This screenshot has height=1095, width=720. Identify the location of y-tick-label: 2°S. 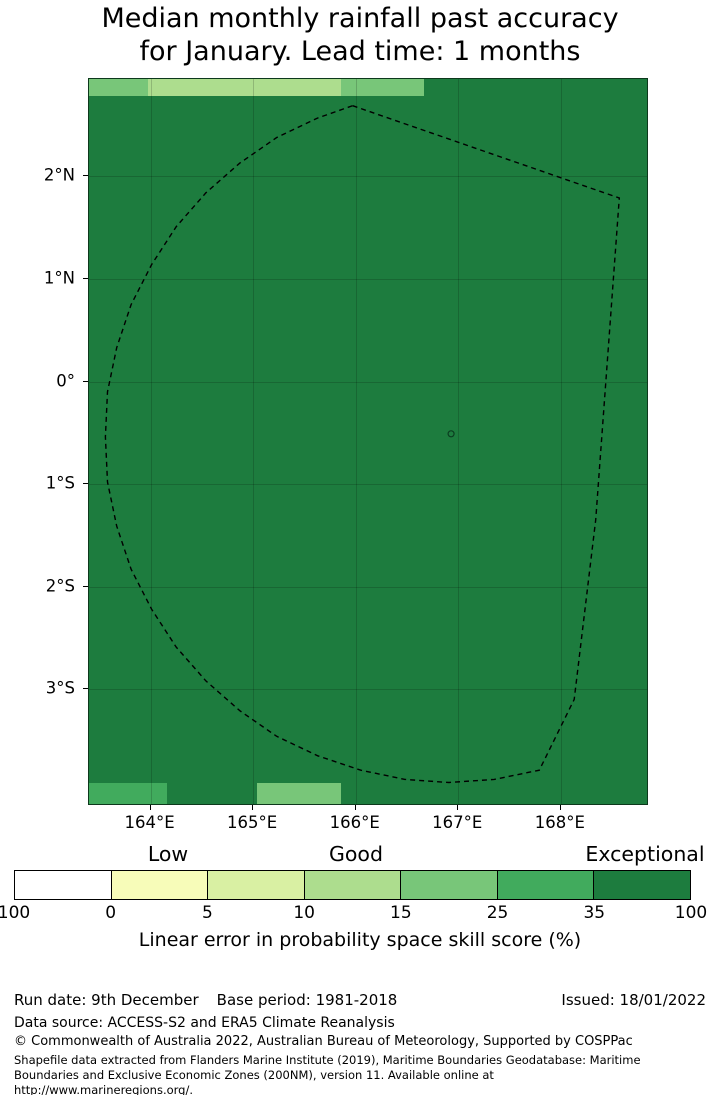
(60, 586).